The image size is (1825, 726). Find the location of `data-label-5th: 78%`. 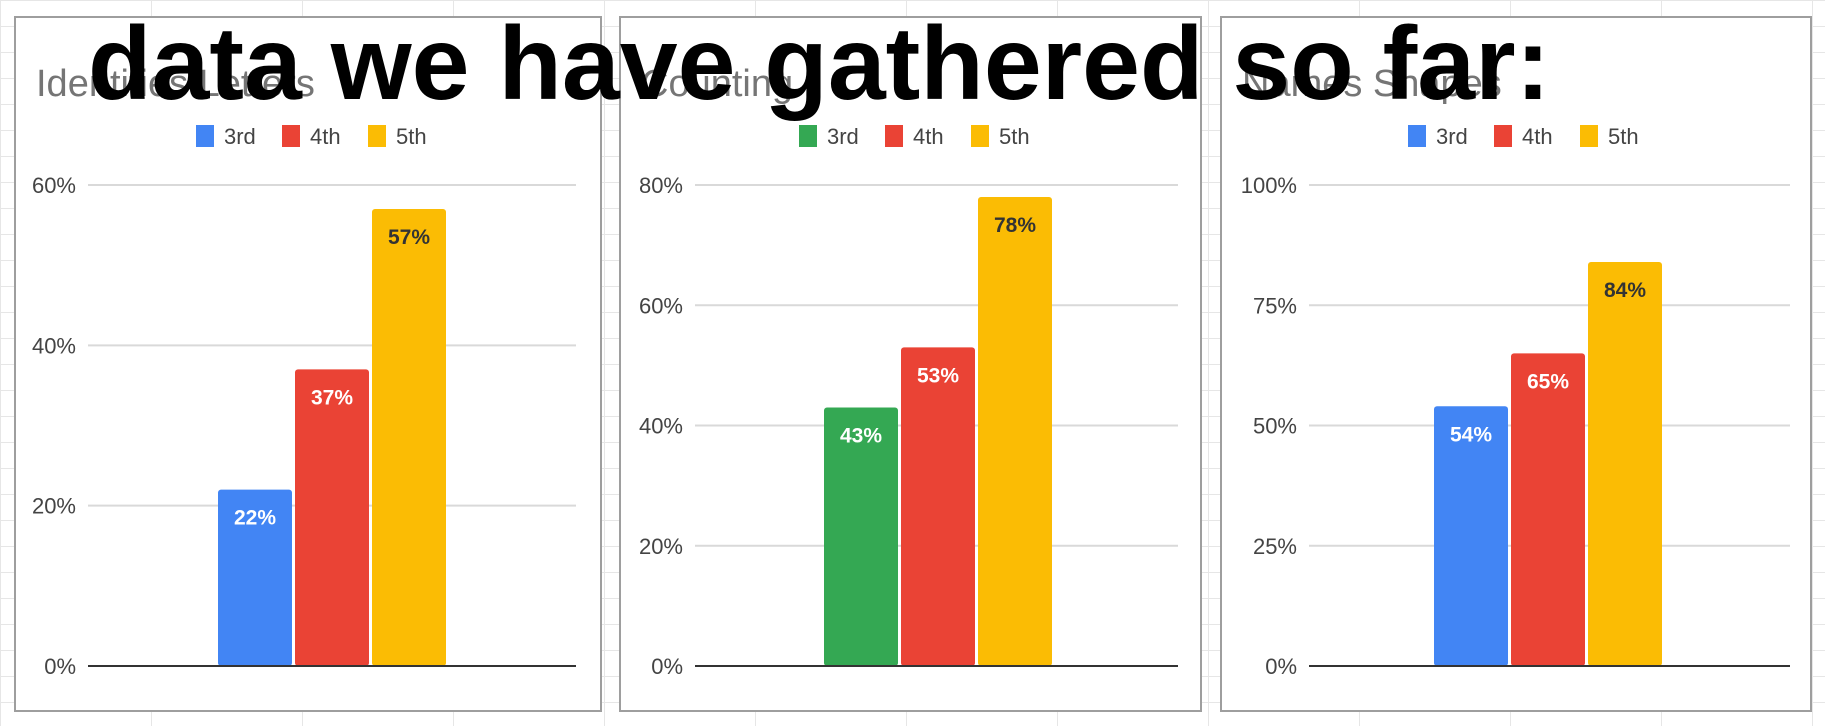

data-label-5th: 78% is located at coordinates (1015, 225).